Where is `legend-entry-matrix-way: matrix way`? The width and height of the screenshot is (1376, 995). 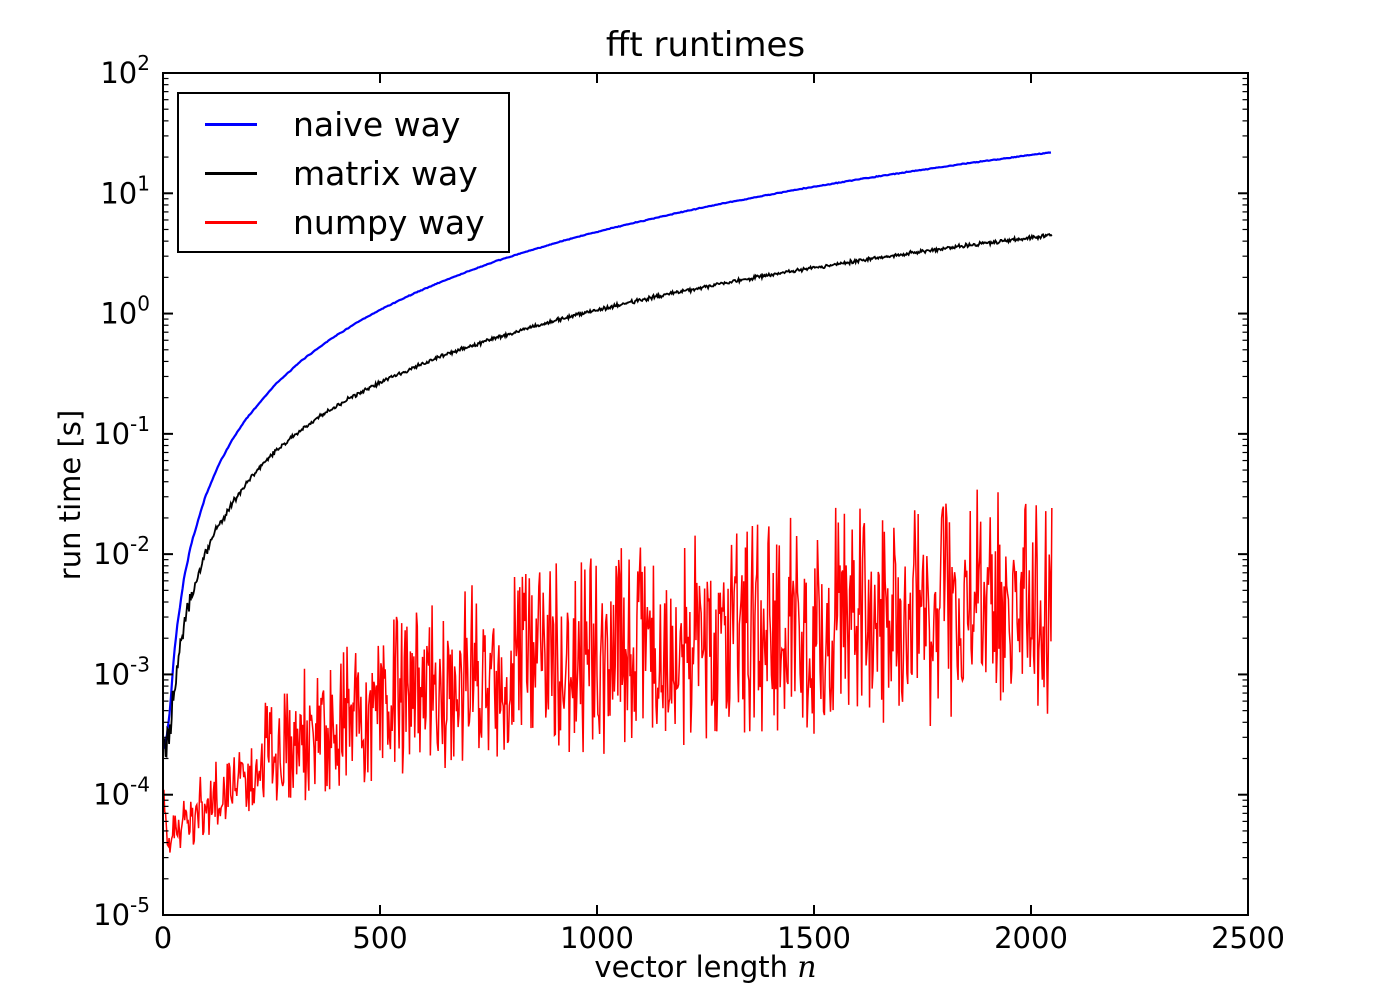
legend-entry-matrix-way: matrix way is located at coordinates (343, 173).